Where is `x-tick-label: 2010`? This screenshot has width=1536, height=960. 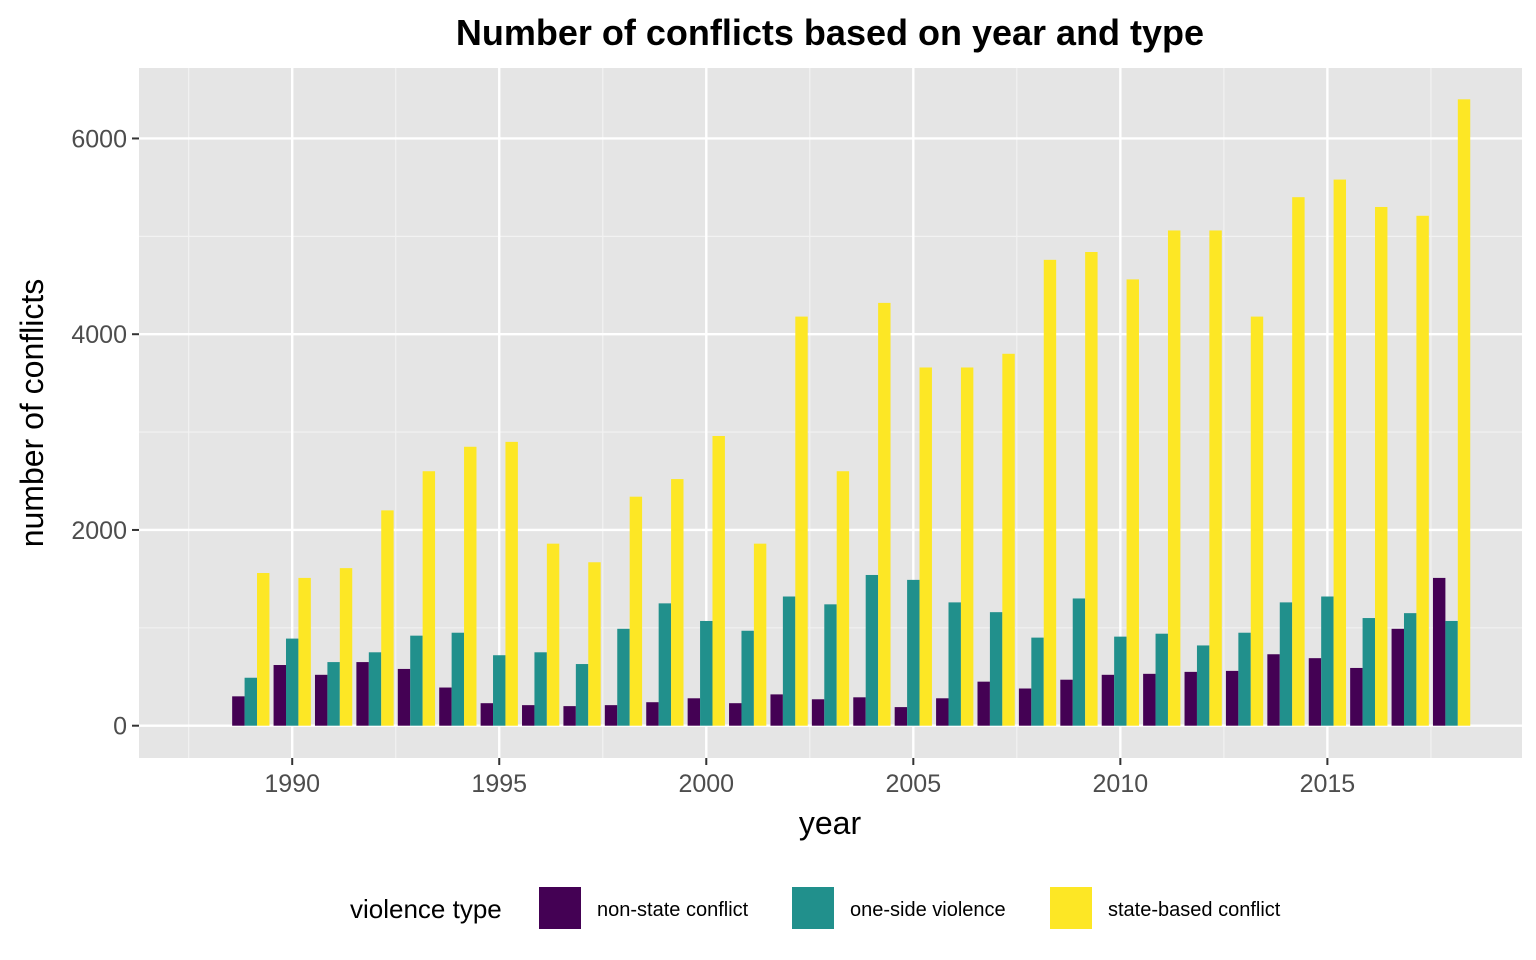 x-tick-label: 2010 is located at coordinates (1121, 784).